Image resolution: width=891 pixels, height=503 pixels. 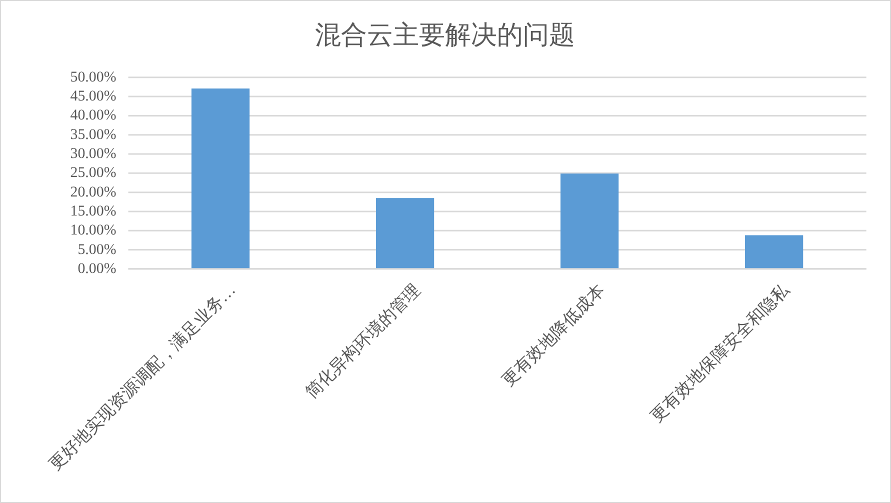 I want to click on y-tick-label: 0.00%, so click(x=97, y=268).